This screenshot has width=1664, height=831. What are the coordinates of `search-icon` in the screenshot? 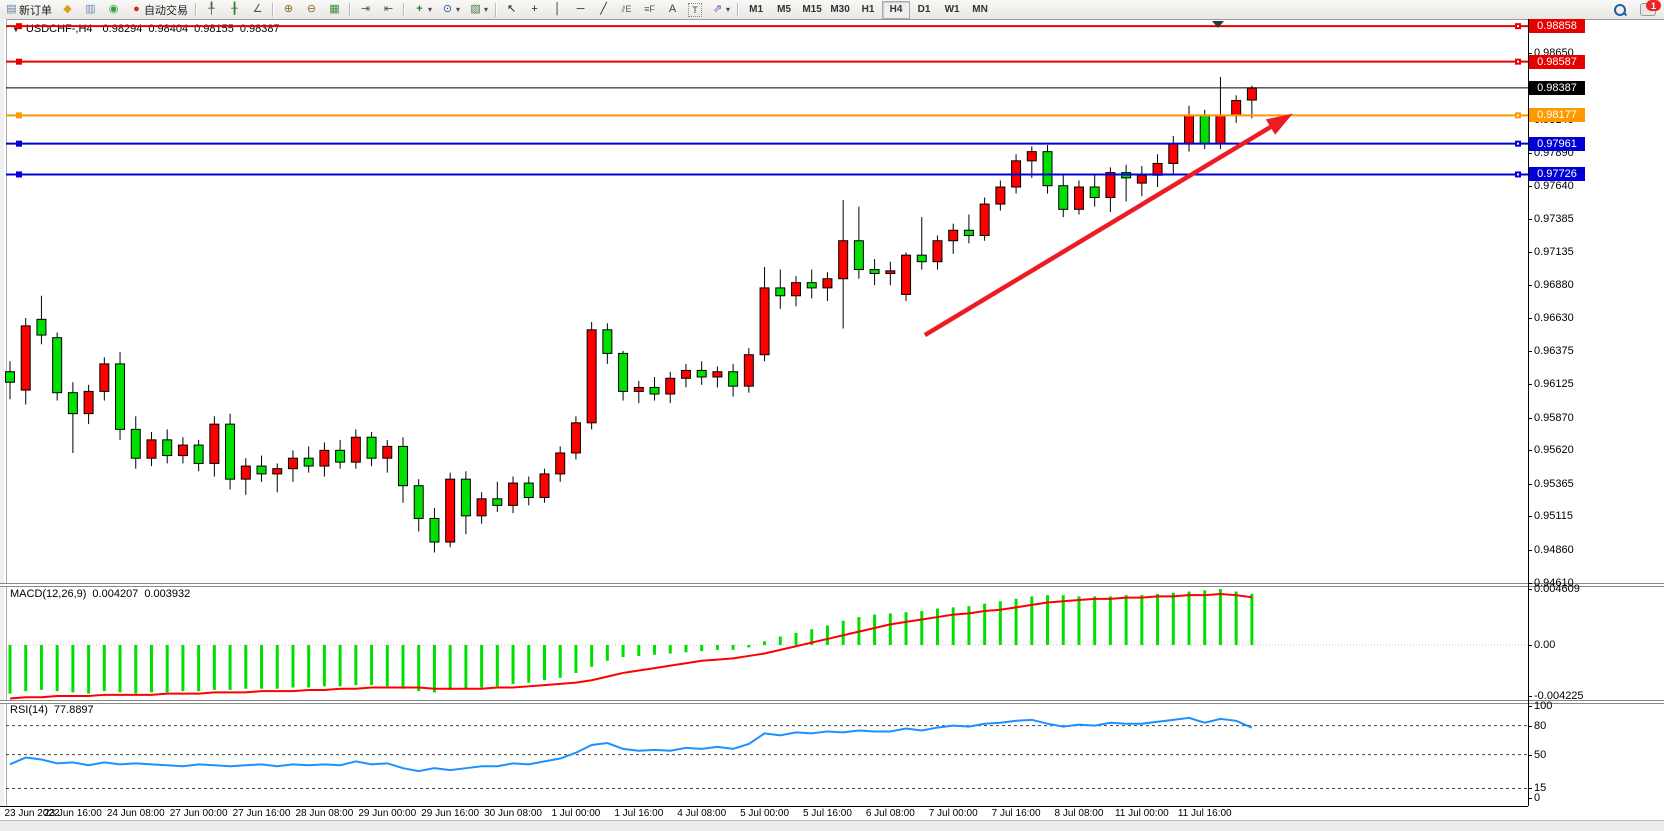 It's located at (1620, 9).